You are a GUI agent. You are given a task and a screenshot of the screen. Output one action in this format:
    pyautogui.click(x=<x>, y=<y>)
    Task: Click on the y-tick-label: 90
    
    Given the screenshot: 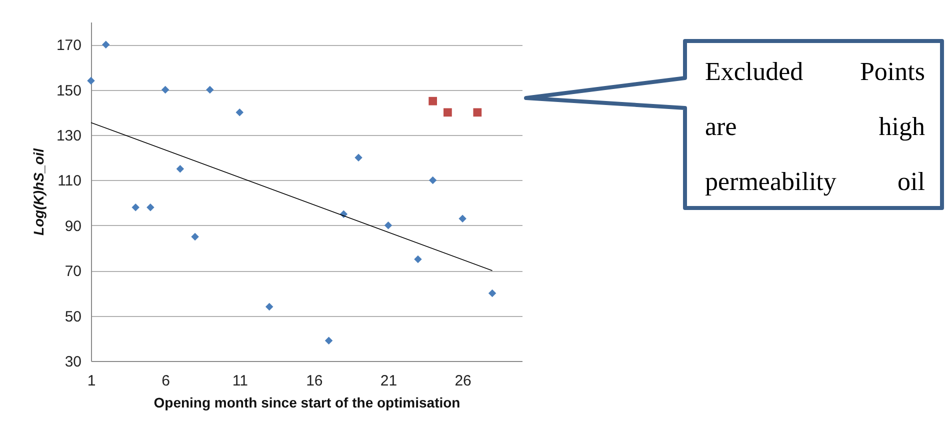 What is the action you would take?
    pyautogui.click(x=73, y=226)
    